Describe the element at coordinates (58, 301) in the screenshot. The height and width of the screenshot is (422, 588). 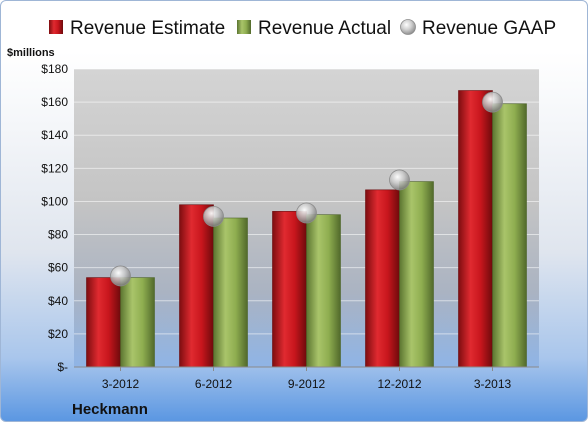
I see `y-tick-label: $40` at that location.